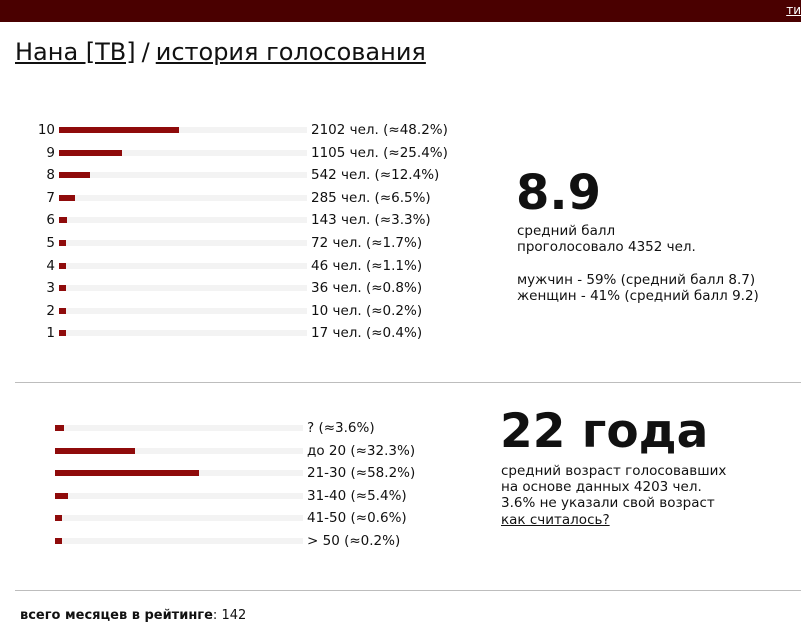  What do you see at coordinates (367, 288) in the screenshot?
I see `score-row-value: 36 чел. (≈0.8%)` at bounding box center [367, 288].